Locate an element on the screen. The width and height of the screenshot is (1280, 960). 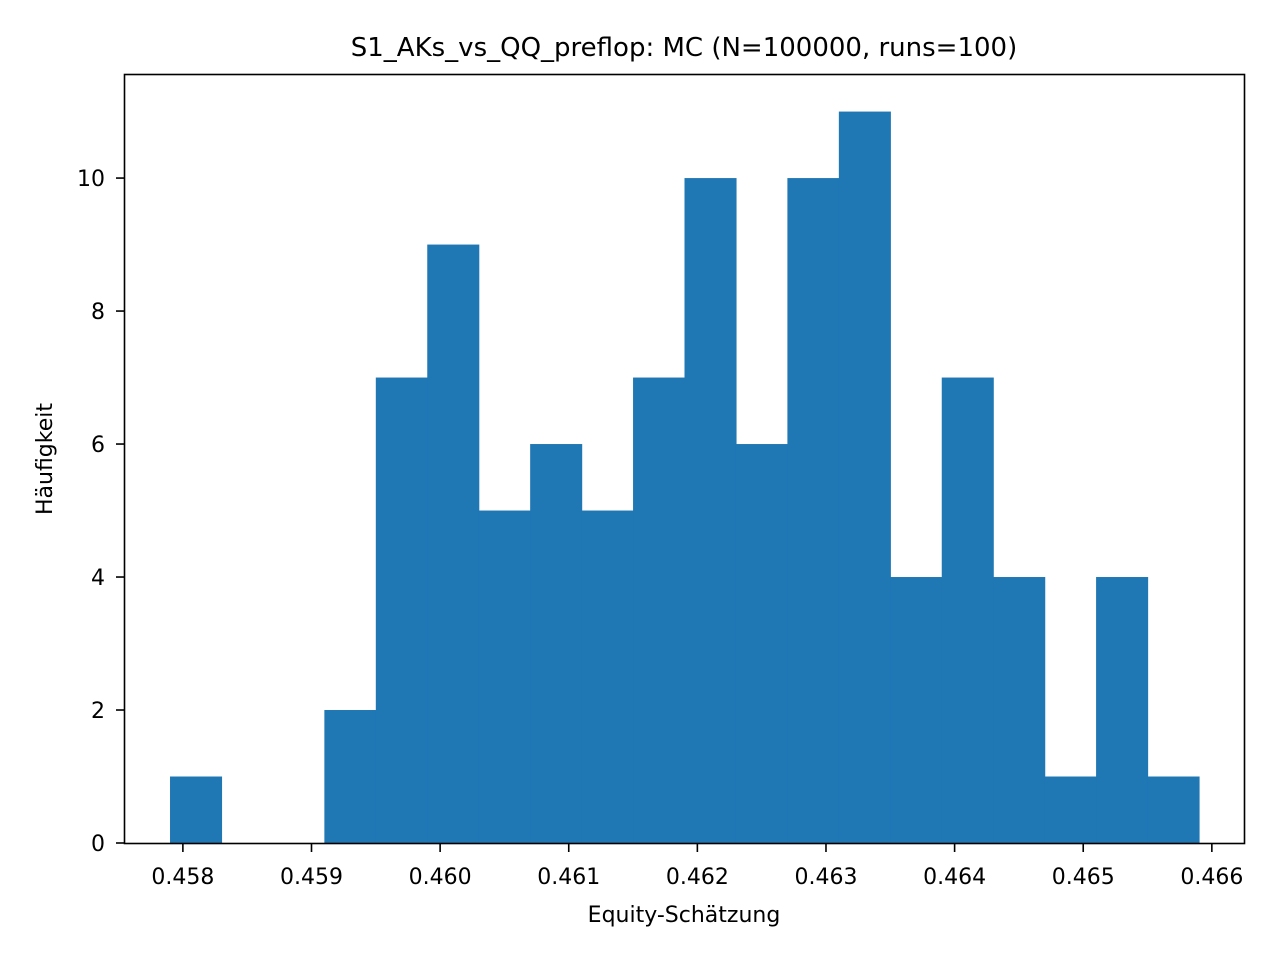
x-tick-label: 0.462 is located at coordinates (697, 877).